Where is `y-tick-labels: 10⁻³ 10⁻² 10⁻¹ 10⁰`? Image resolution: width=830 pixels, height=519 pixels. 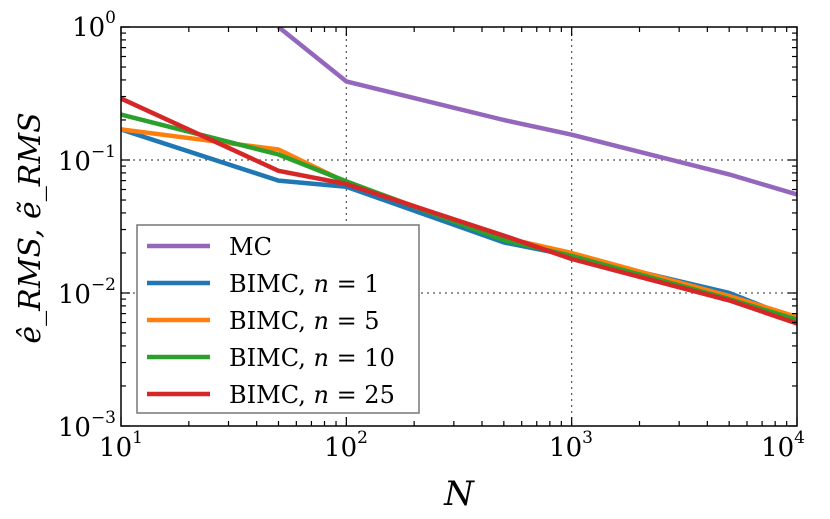 y-tick-labels: 10⁻³ 10⁻² 10⁻¹ 10⁰ is located at coordinates (87, 225).